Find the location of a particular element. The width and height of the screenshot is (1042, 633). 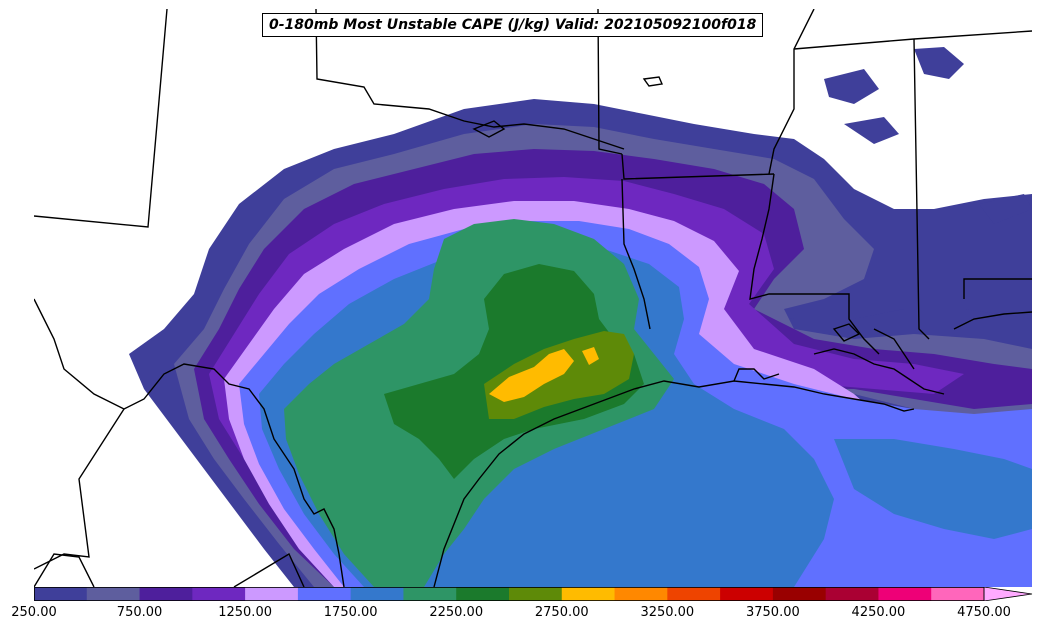

colorbar-tick-label: 3250.00 is located at coordinates (667, 612).